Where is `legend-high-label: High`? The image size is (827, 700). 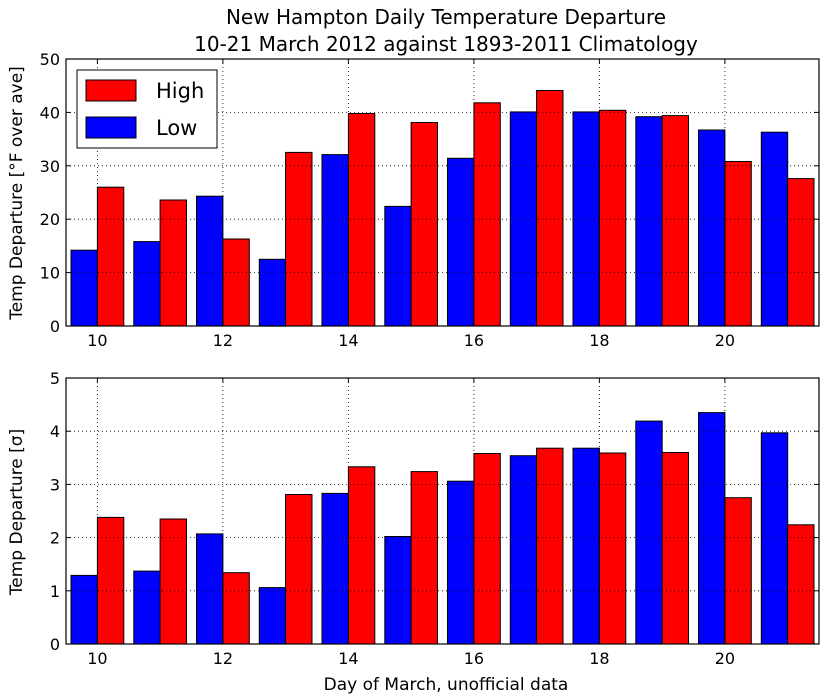 legend-high-label: High is located at coordinates (180, 91).